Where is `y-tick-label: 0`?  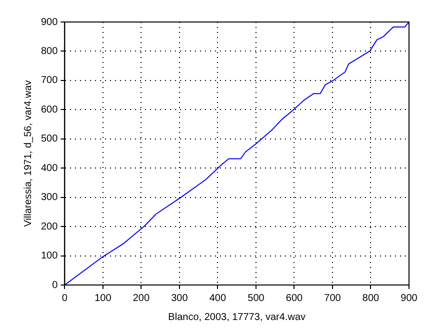 y-tick-label: 0 is located at coordinates (55, 285).